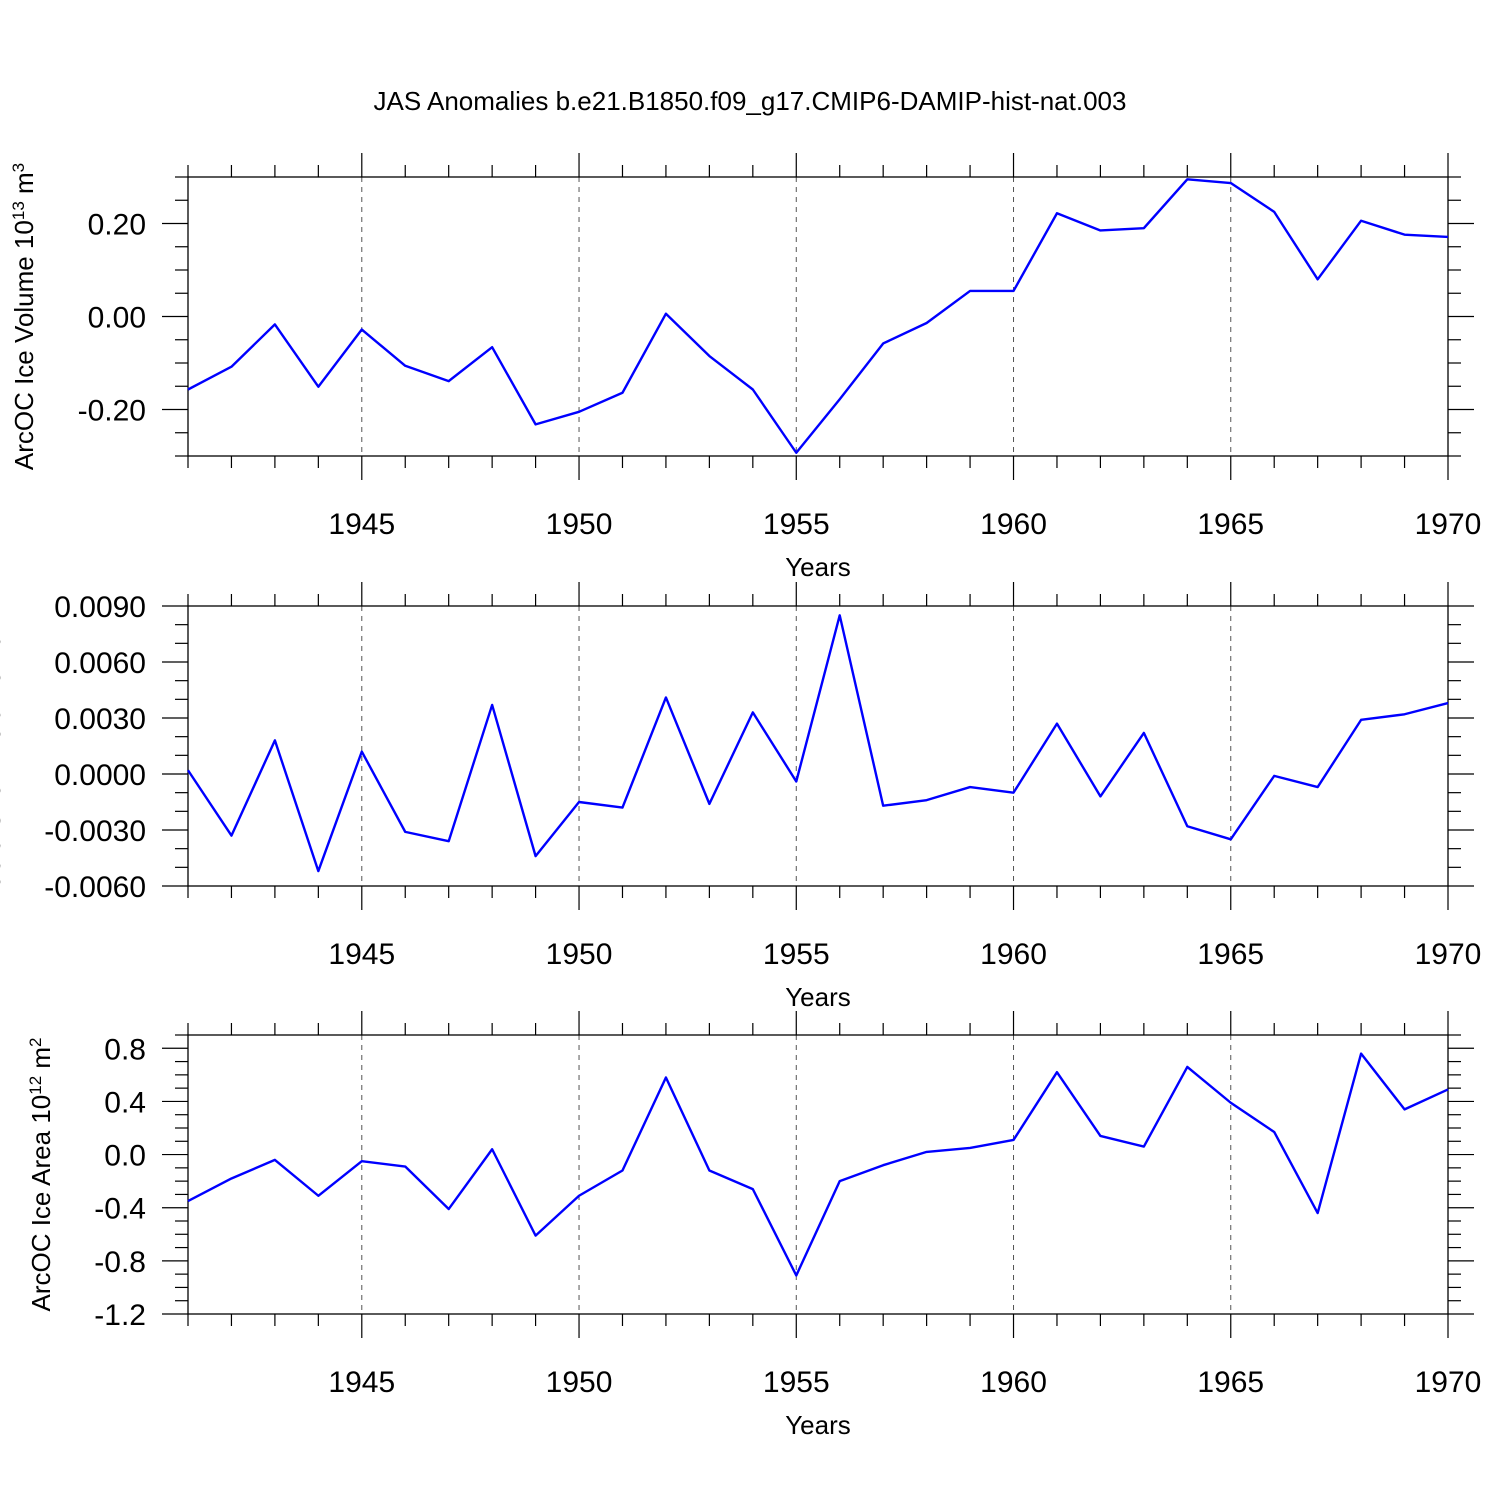 This screenshot has height=1500, width=1500. What do you see at coordinates (120, 1262) in the screenshot?
I see `y-tick-label: -0.8` at bounding box center [120, 1262].